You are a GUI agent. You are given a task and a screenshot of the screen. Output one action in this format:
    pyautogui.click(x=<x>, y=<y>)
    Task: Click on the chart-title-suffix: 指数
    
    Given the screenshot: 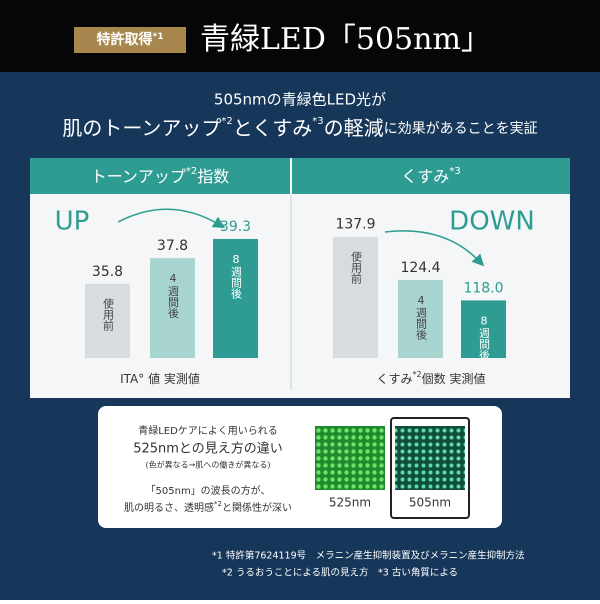 What is the action you would take?
    pyautogui.click(x=213, y=176)
    